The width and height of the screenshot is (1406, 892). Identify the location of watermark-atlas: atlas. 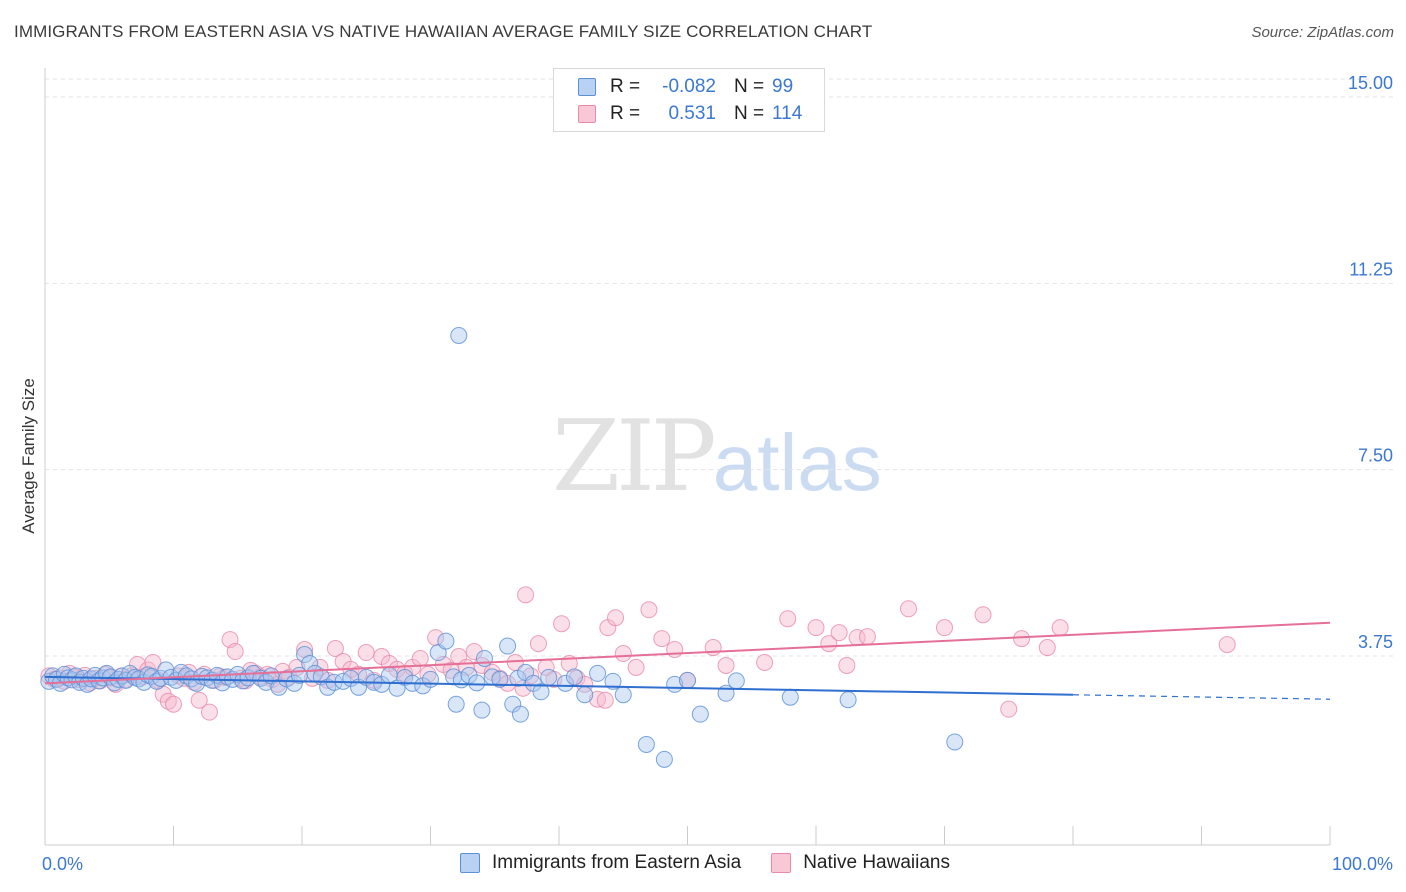
(797, 462).